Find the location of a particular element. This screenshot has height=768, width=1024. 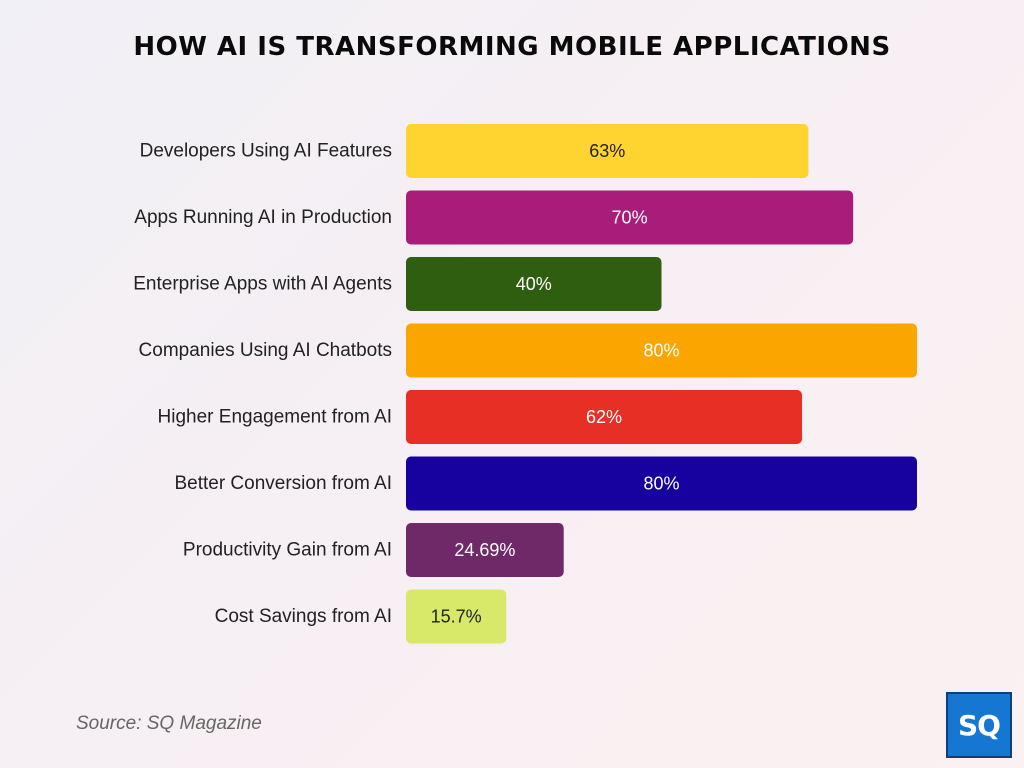

bar-developers-using-ai-features is located at coordinates (607, 151).